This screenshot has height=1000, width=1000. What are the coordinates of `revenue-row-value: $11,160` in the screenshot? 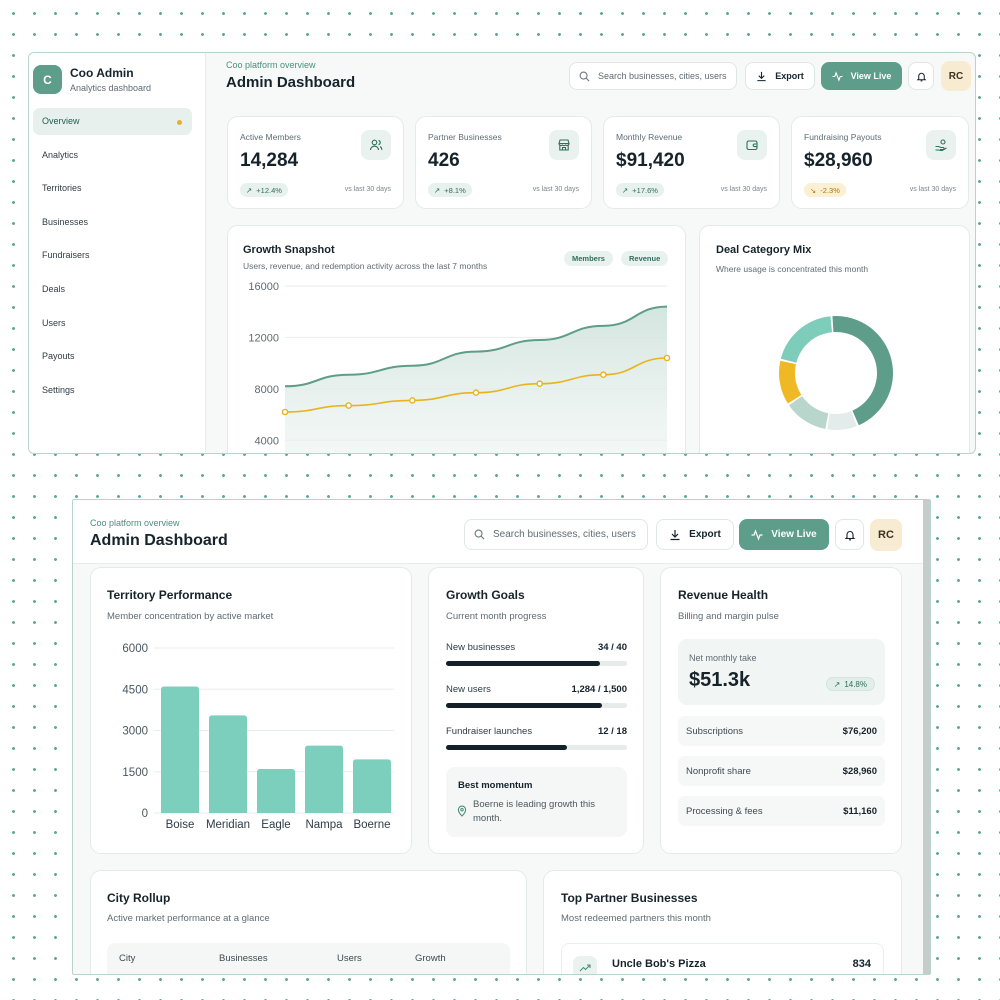 It's located at (860, 811).